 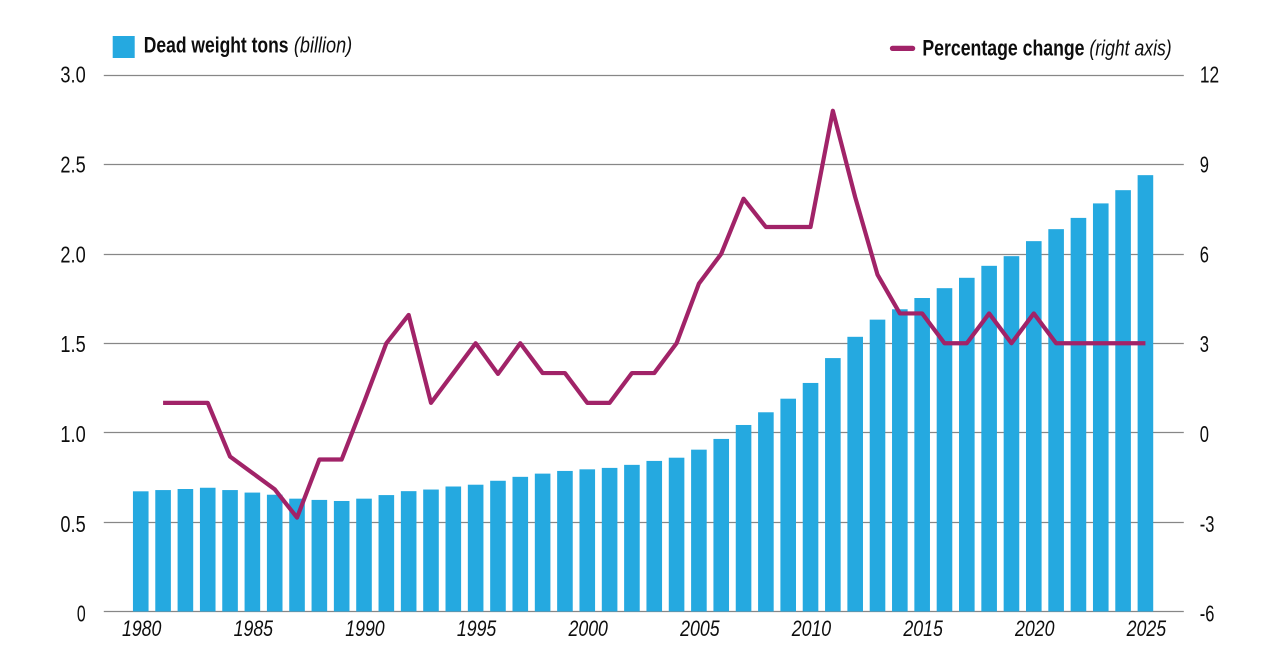 I want to click on svg-text: 1995, so click(x=477, y=629).